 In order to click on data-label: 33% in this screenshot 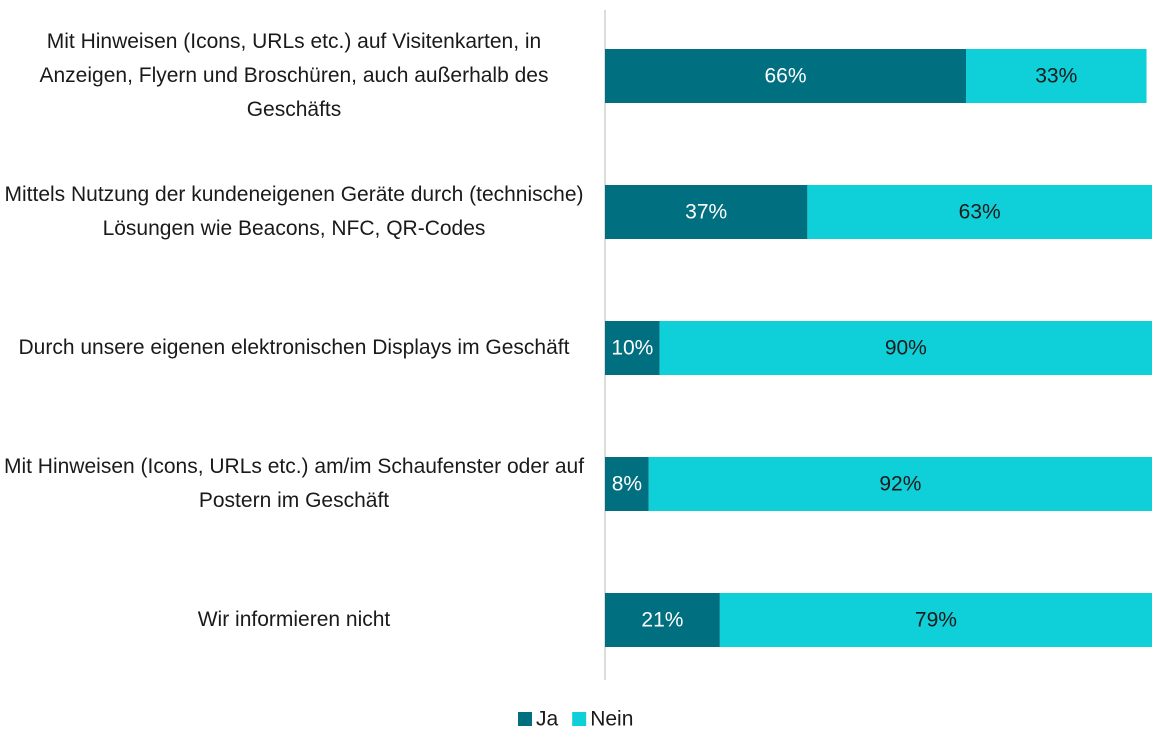, I will do `click(1056, 76)`.